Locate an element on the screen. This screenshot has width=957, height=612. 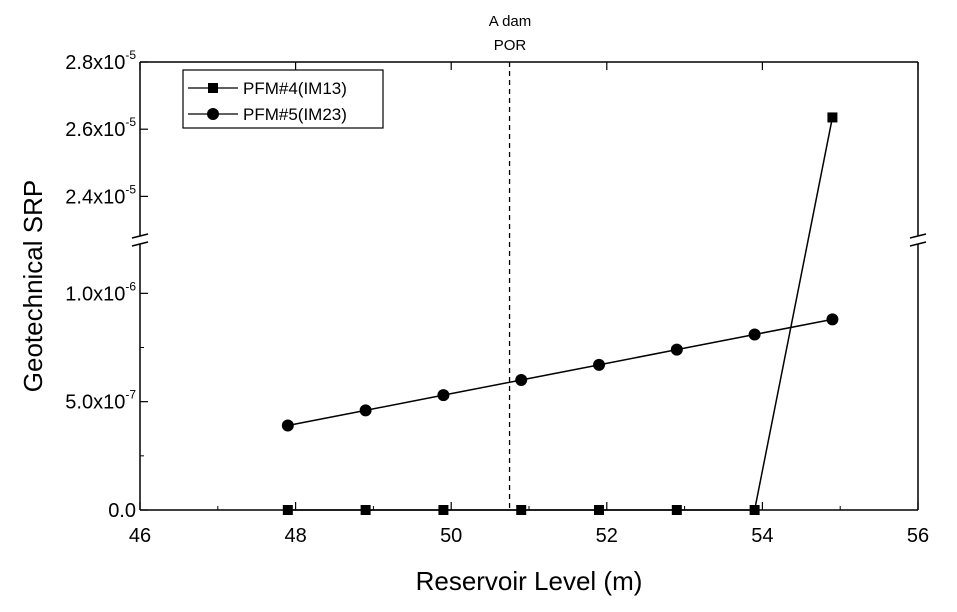
axis-break-mark-left-a is located at coordinates (140, 236).